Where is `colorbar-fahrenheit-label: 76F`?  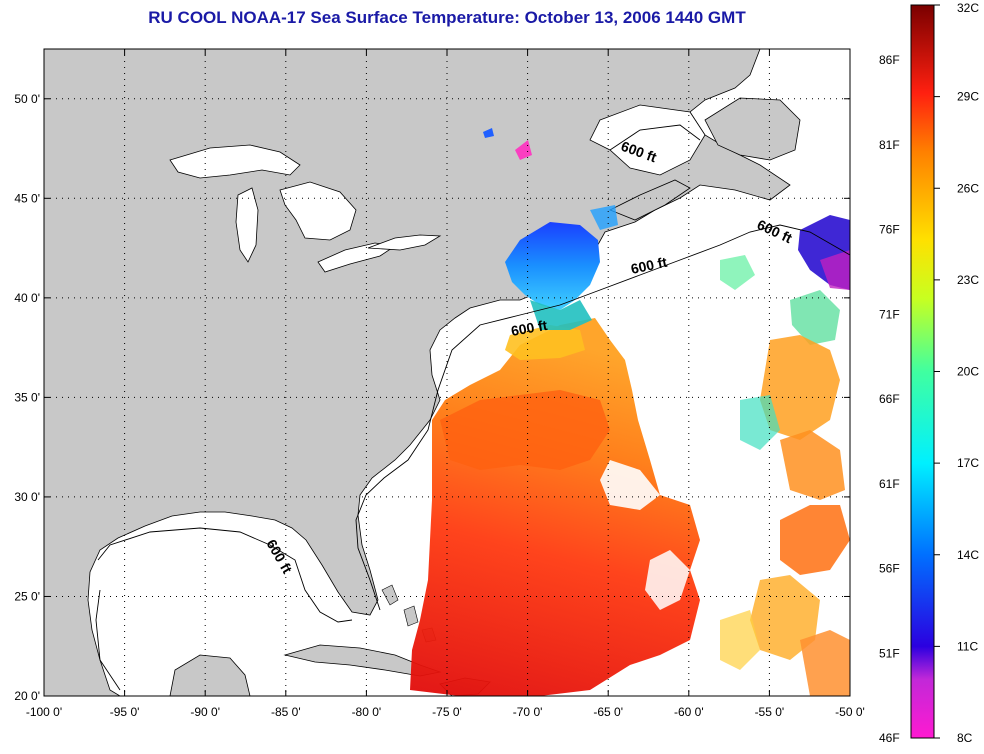 colorbar-fahrenheit-label: 76F is located at coordinates (889, 230).